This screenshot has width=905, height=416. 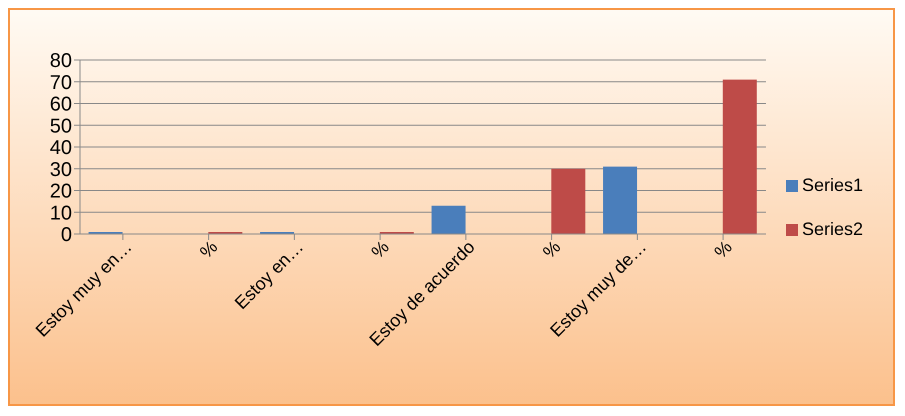 What do you see at coordinates (66, 235) in the screenshot?
I see `y-tick-label: 0` at bounding box center [66, 235].